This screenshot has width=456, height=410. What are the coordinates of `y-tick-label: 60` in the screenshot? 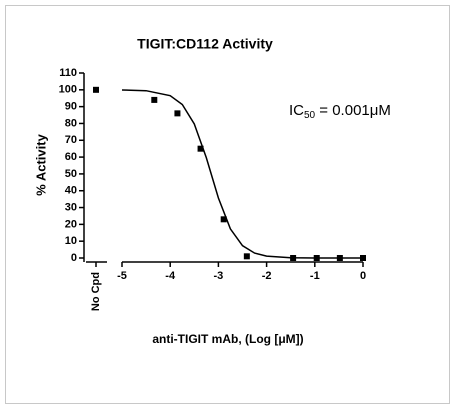 It's located at (71, 157).